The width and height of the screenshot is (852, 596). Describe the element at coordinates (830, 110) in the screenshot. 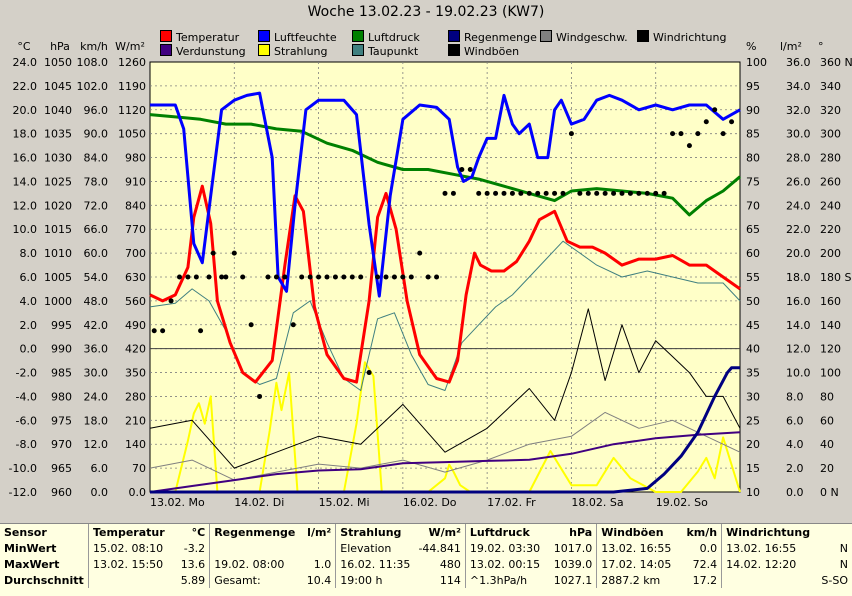

I see `y-tick-label-right: 320` at that location.